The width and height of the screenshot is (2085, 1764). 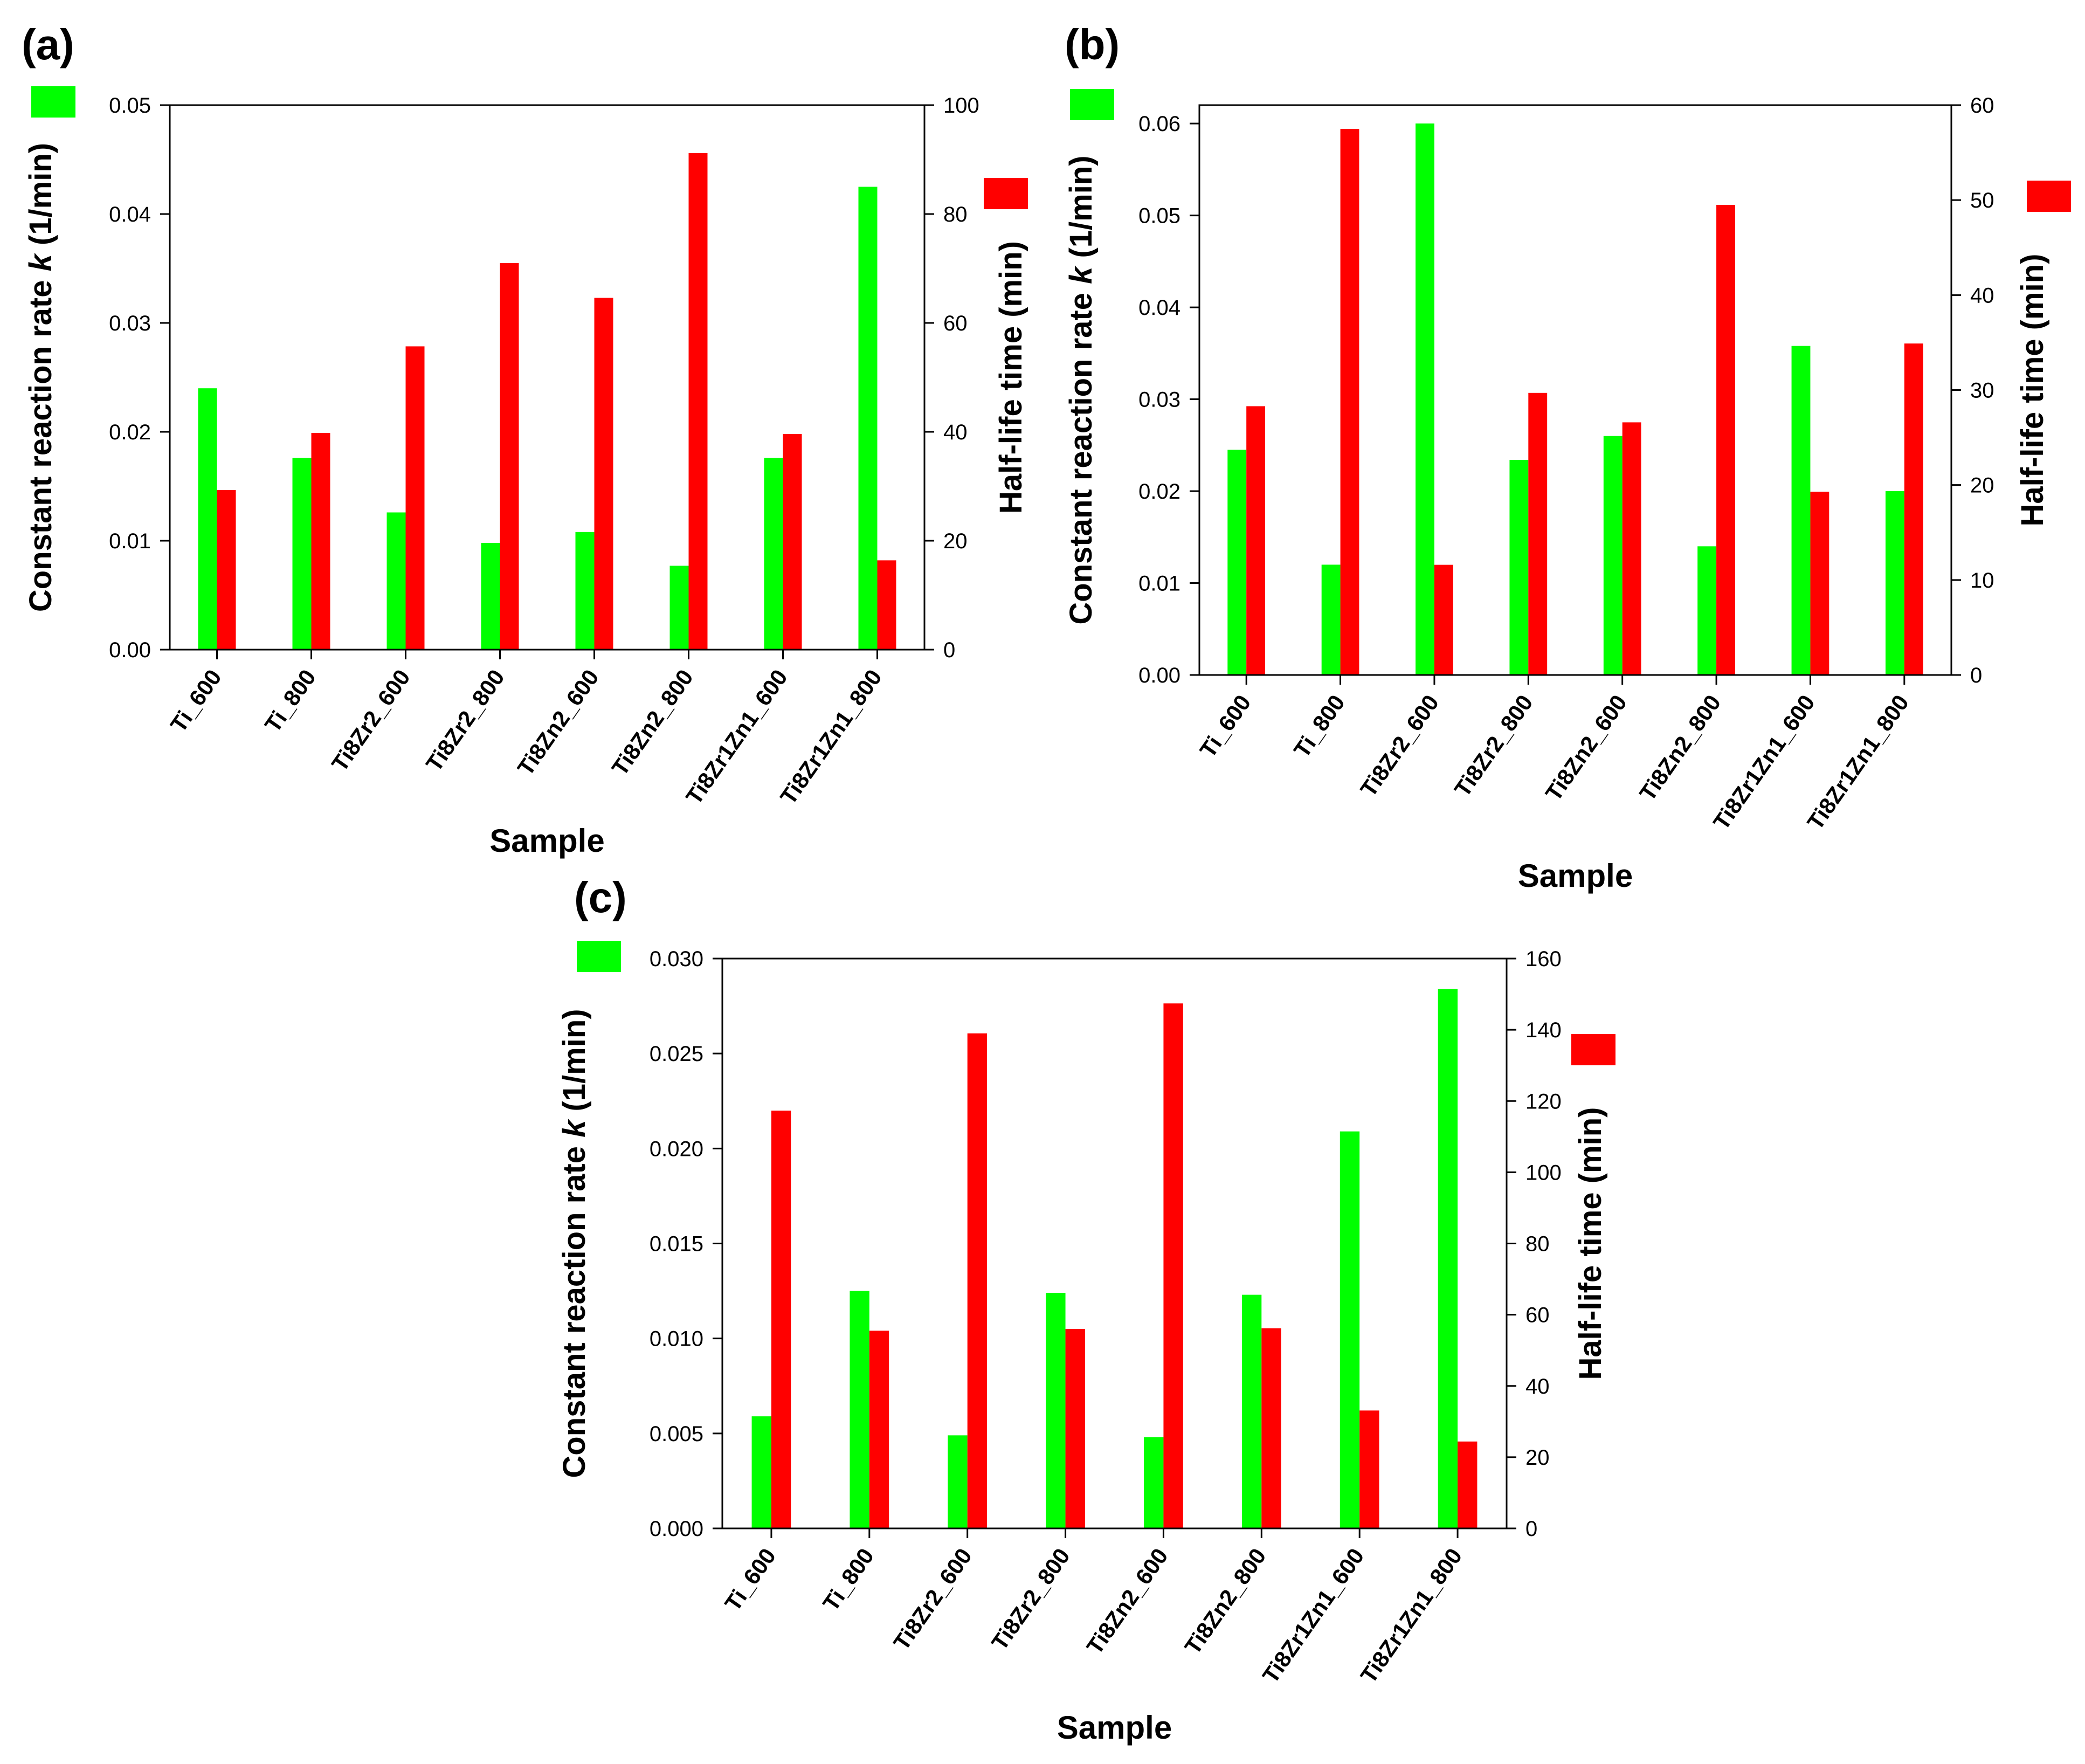 What do you see at coordinates (1982, 391) in the screenshot?
I see `y-right-tick-label: 30` at bounding box center [1982, 391].